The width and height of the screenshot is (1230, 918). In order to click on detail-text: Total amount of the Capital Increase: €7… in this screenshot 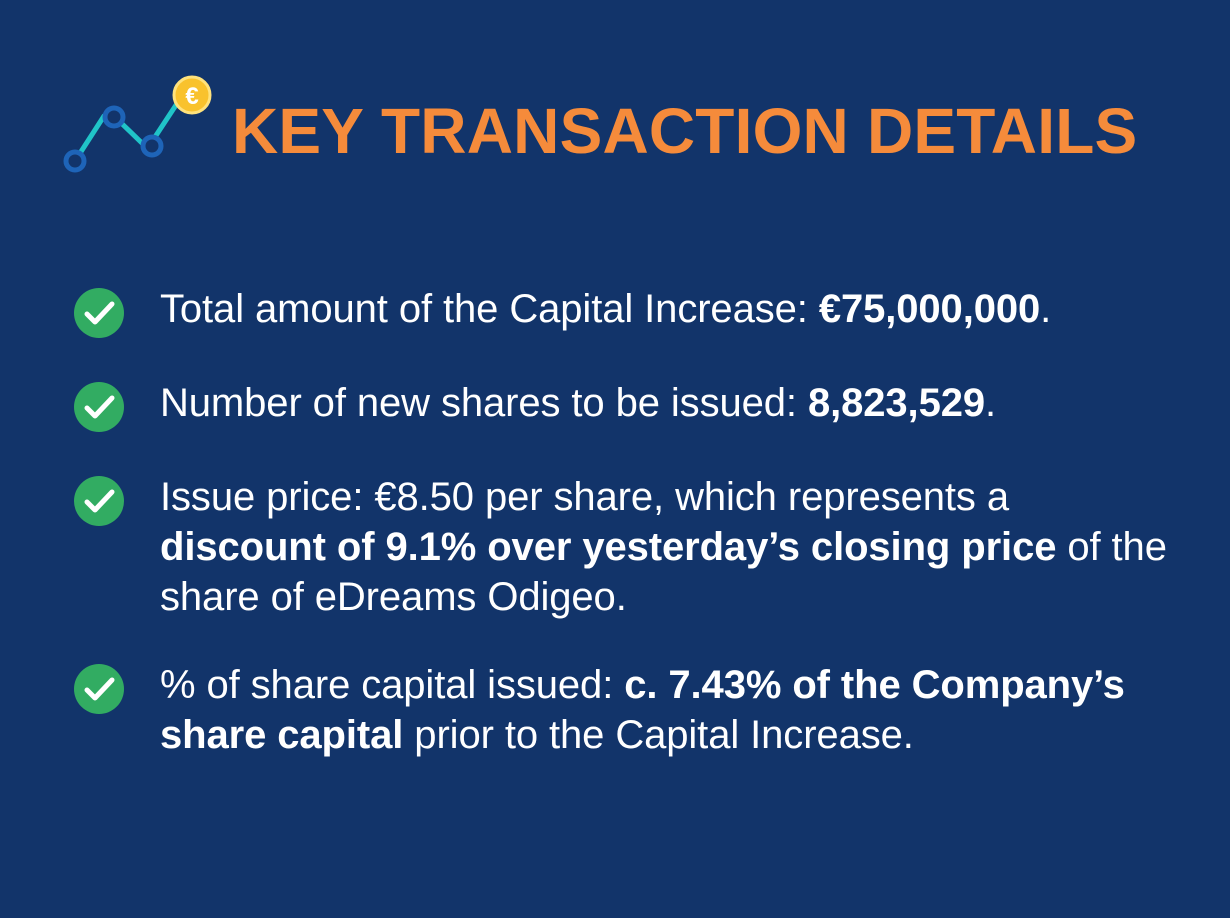, I will do `click(605, 309)`.